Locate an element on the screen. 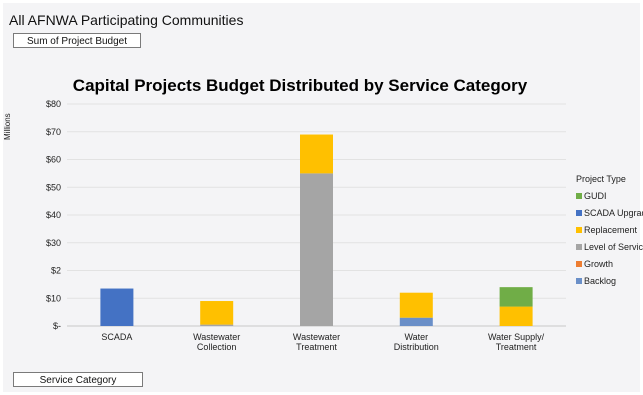  legend-label: Backlog is located at coordinates (600, 280).